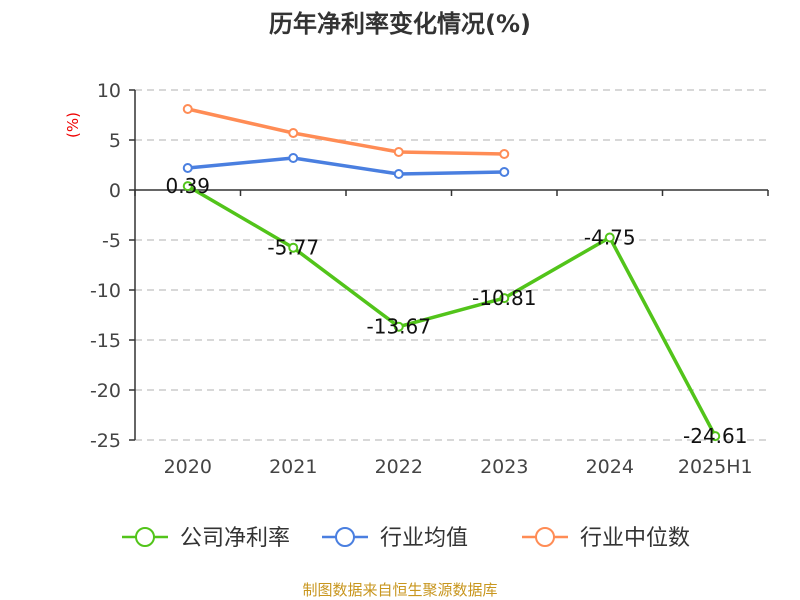  What do you see at coordinates (105, 291) in the screenshot?
I see `y-tick-label: -10` at bounding box center [105, 291].